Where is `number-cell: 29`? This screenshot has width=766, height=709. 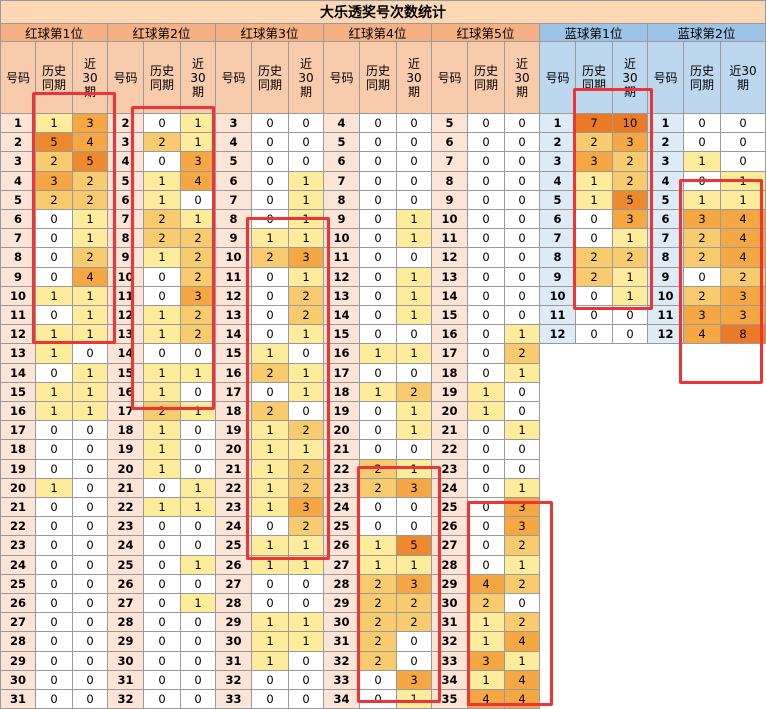 number-cell: 29 is located at coordinates (234, 623).